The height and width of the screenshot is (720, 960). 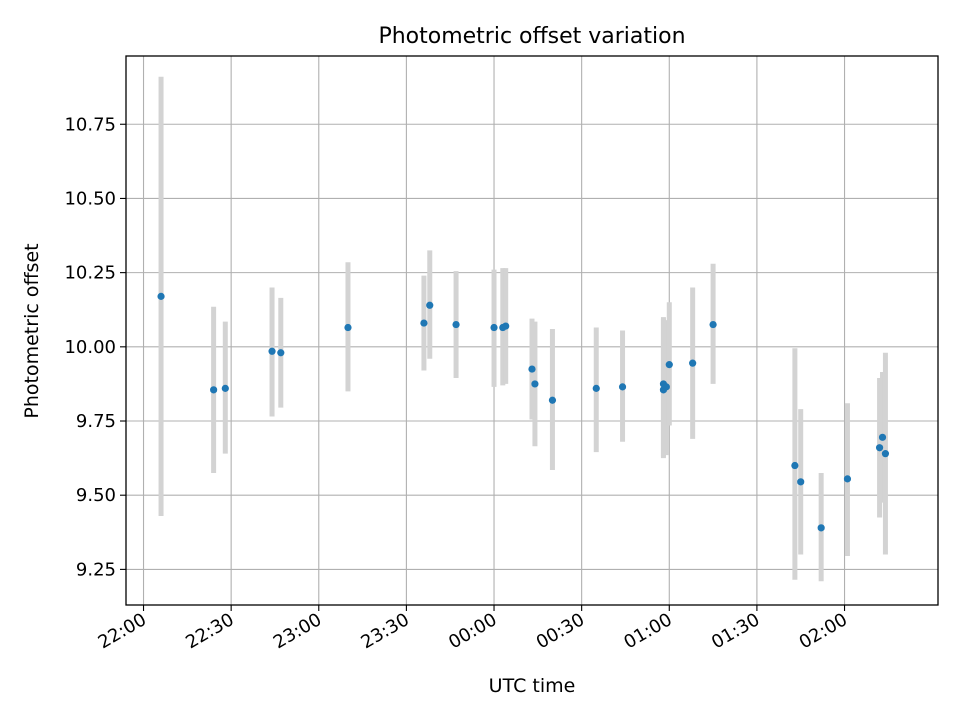 I want to click on y-axis: 9.25 9.50 9.75 10.00 10.25 10.50 10.75, so click(x=95, y=347).